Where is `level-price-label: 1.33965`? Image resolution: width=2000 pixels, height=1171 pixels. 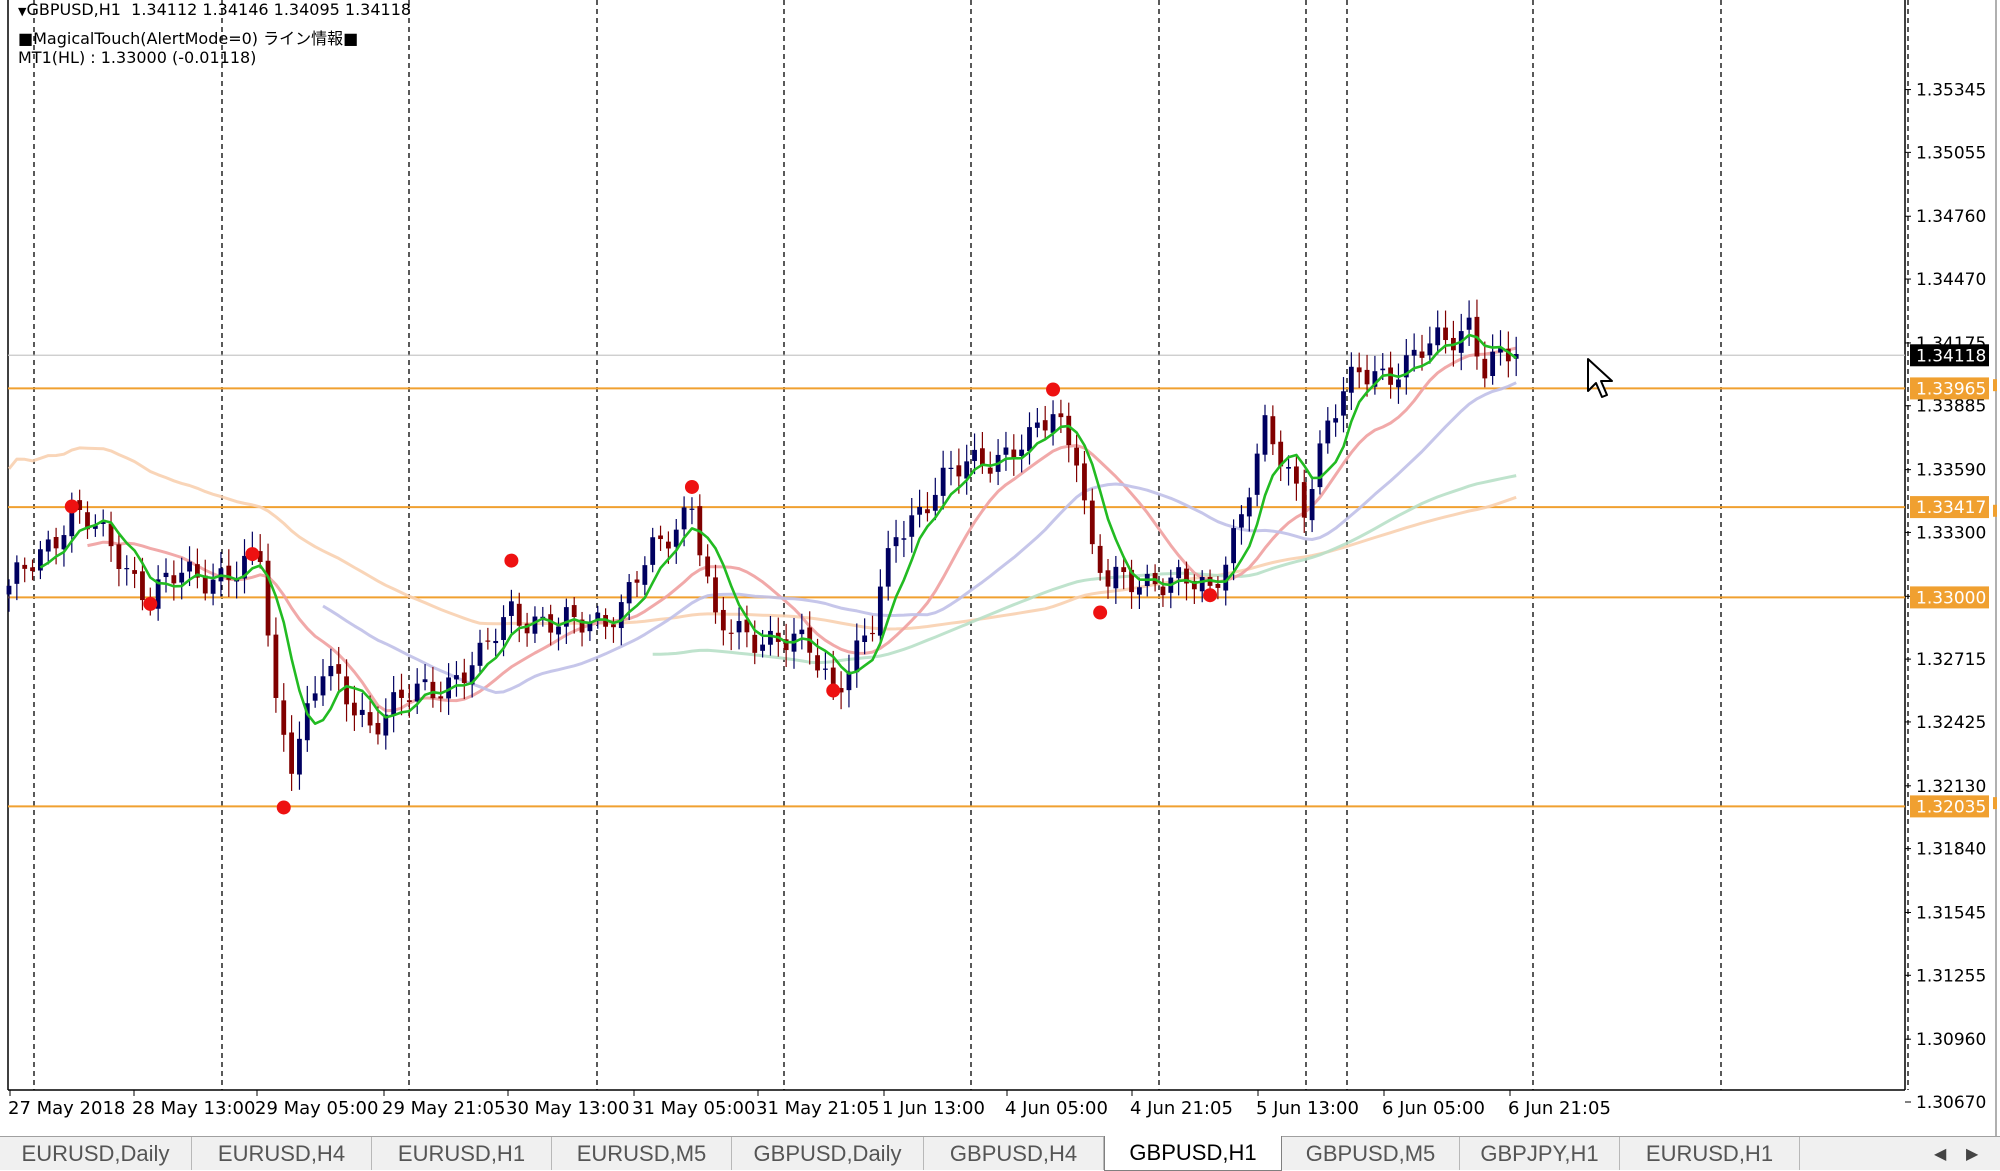
level-price-label: 1.33965 is located at coordinates (1951, 389).